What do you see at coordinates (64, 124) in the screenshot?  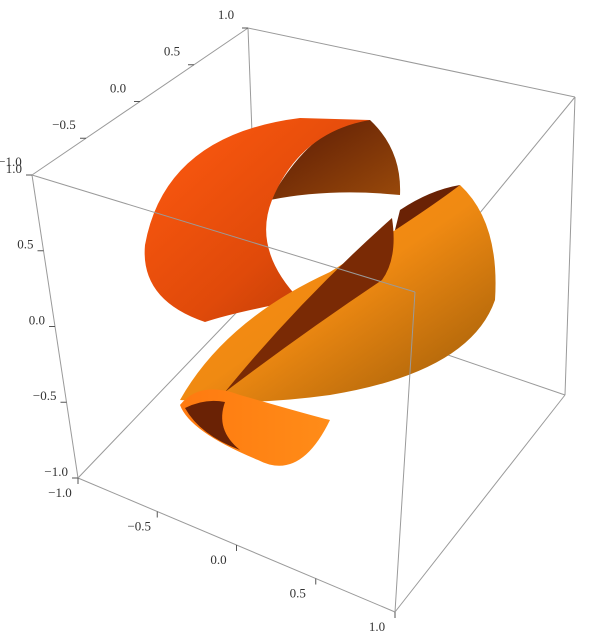 I see `y-tick-label: −0.5` at bounding box center [64, 124].